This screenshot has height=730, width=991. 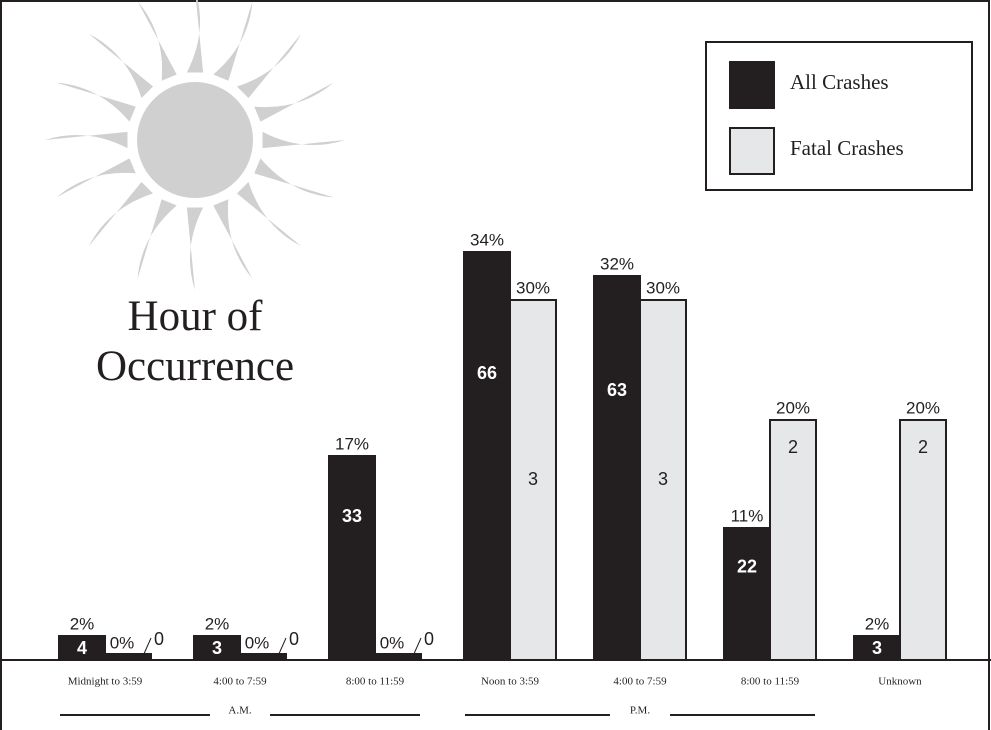 I want to click on group-label: P.M., so click(x=640, y=711).